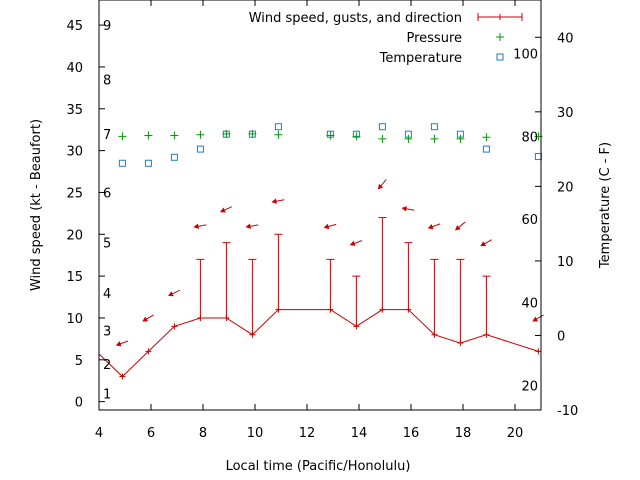 The image size is (640, 480). Describe the element at coordinates (359, 433) in the screenshot. I see `x-tick-label: 14` at that location.